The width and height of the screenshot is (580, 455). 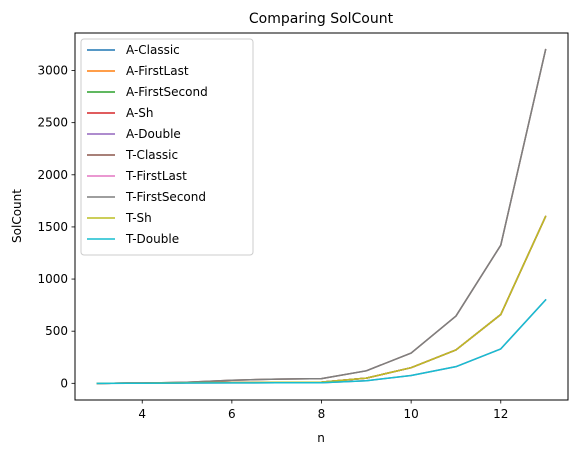 What do you see at coordinates (321, 438) in the screenshot?
I see `x-axis-label: n` at bounding box center [321, 438].